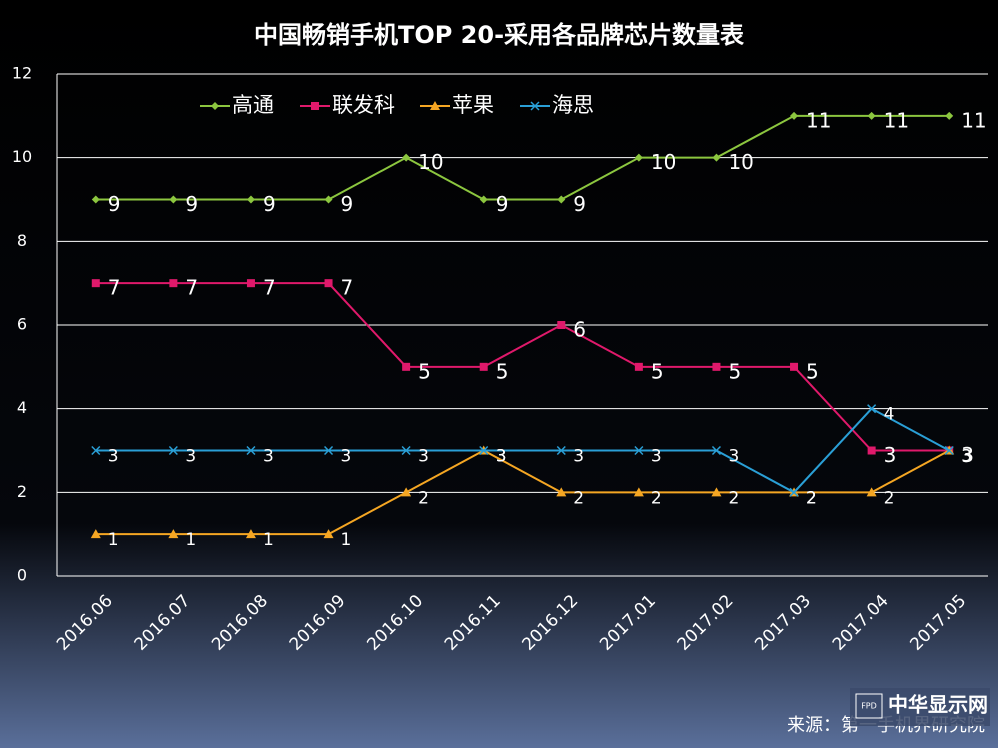 Image resolution: width=998 pixels, height=748 pixels. Describe the element at coordinates (938, 705) in the screenshot. I see `watermark: 中华显示网` at that location.